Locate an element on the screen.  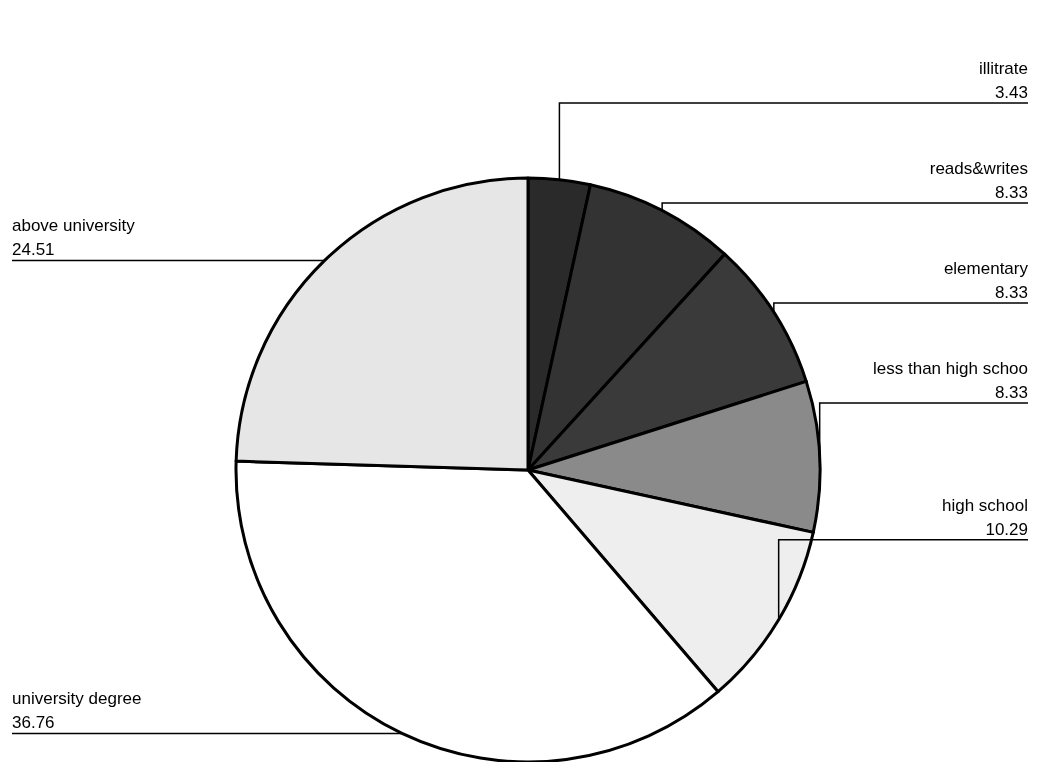
slice-label: university degree is located at coordinates (77, 699).